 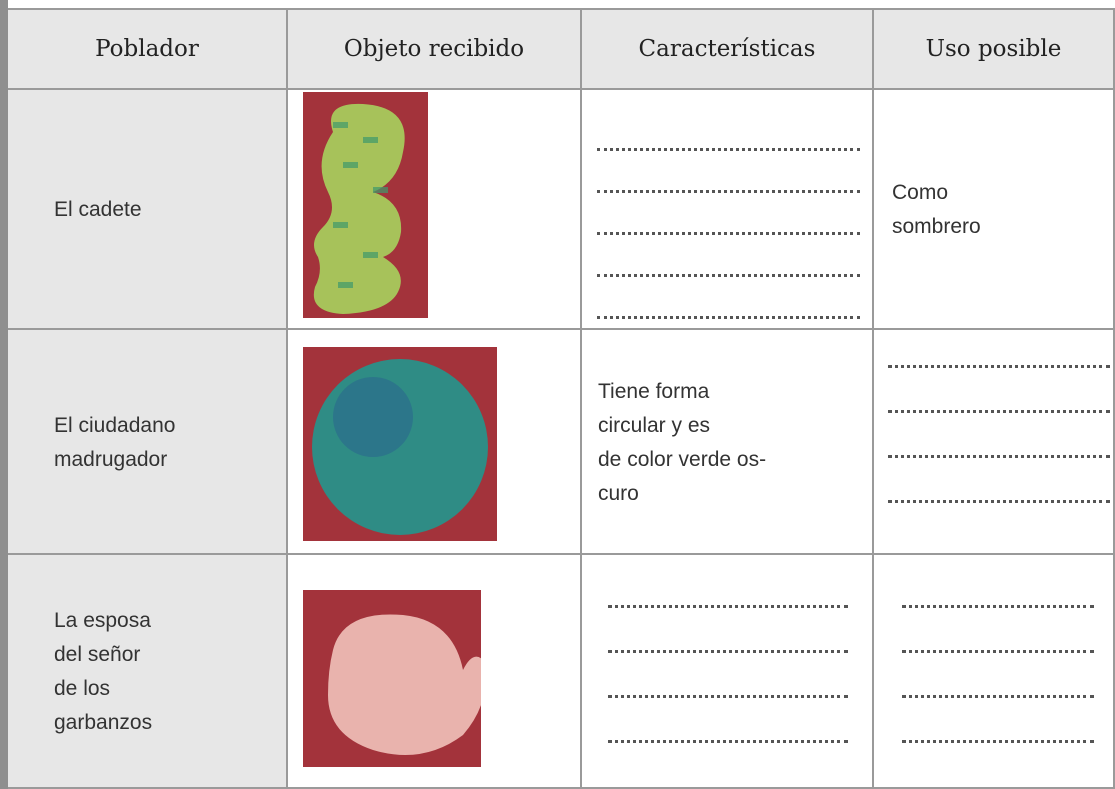 I want to click on header-cell: Poblador, so click(x=148, y=50).